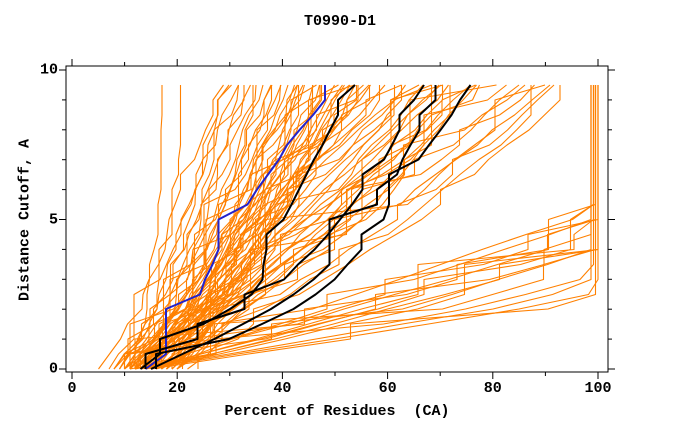 This screenshot has height=440, width=680. I want to click on x-tick-label: 80, so click(492, 388).